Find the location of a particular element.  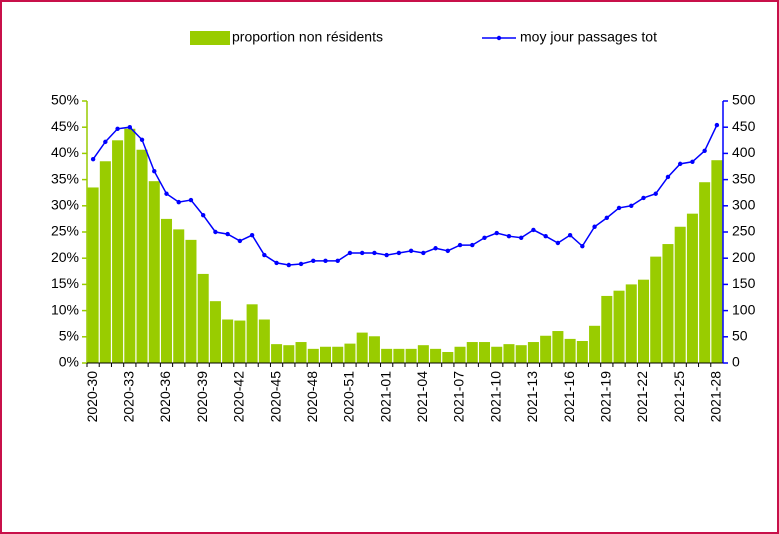

y-tick-label: 5% is located at coordinates (69, 336).